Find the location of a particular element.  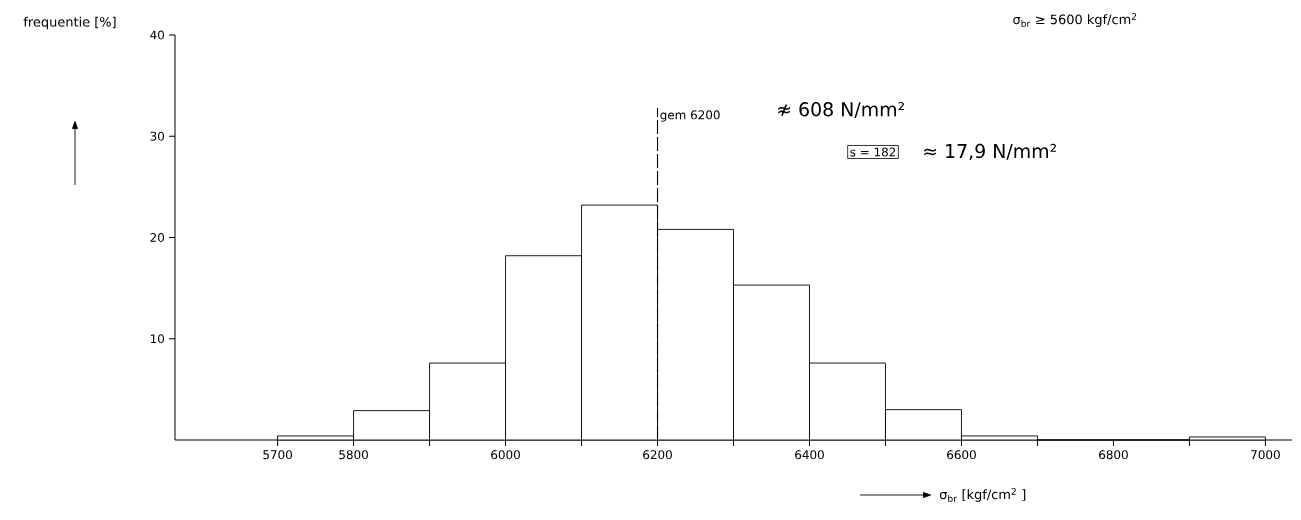

x-tick-label: 6800 is located at coordinates (1113, 455).